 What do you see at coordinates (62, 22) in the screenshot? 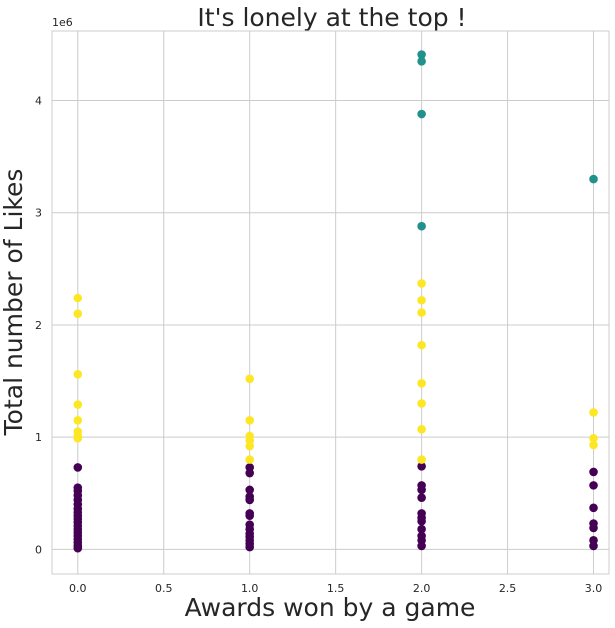
I see `y-axis-offset-label: 1e6` at bounding box center [62, 22].